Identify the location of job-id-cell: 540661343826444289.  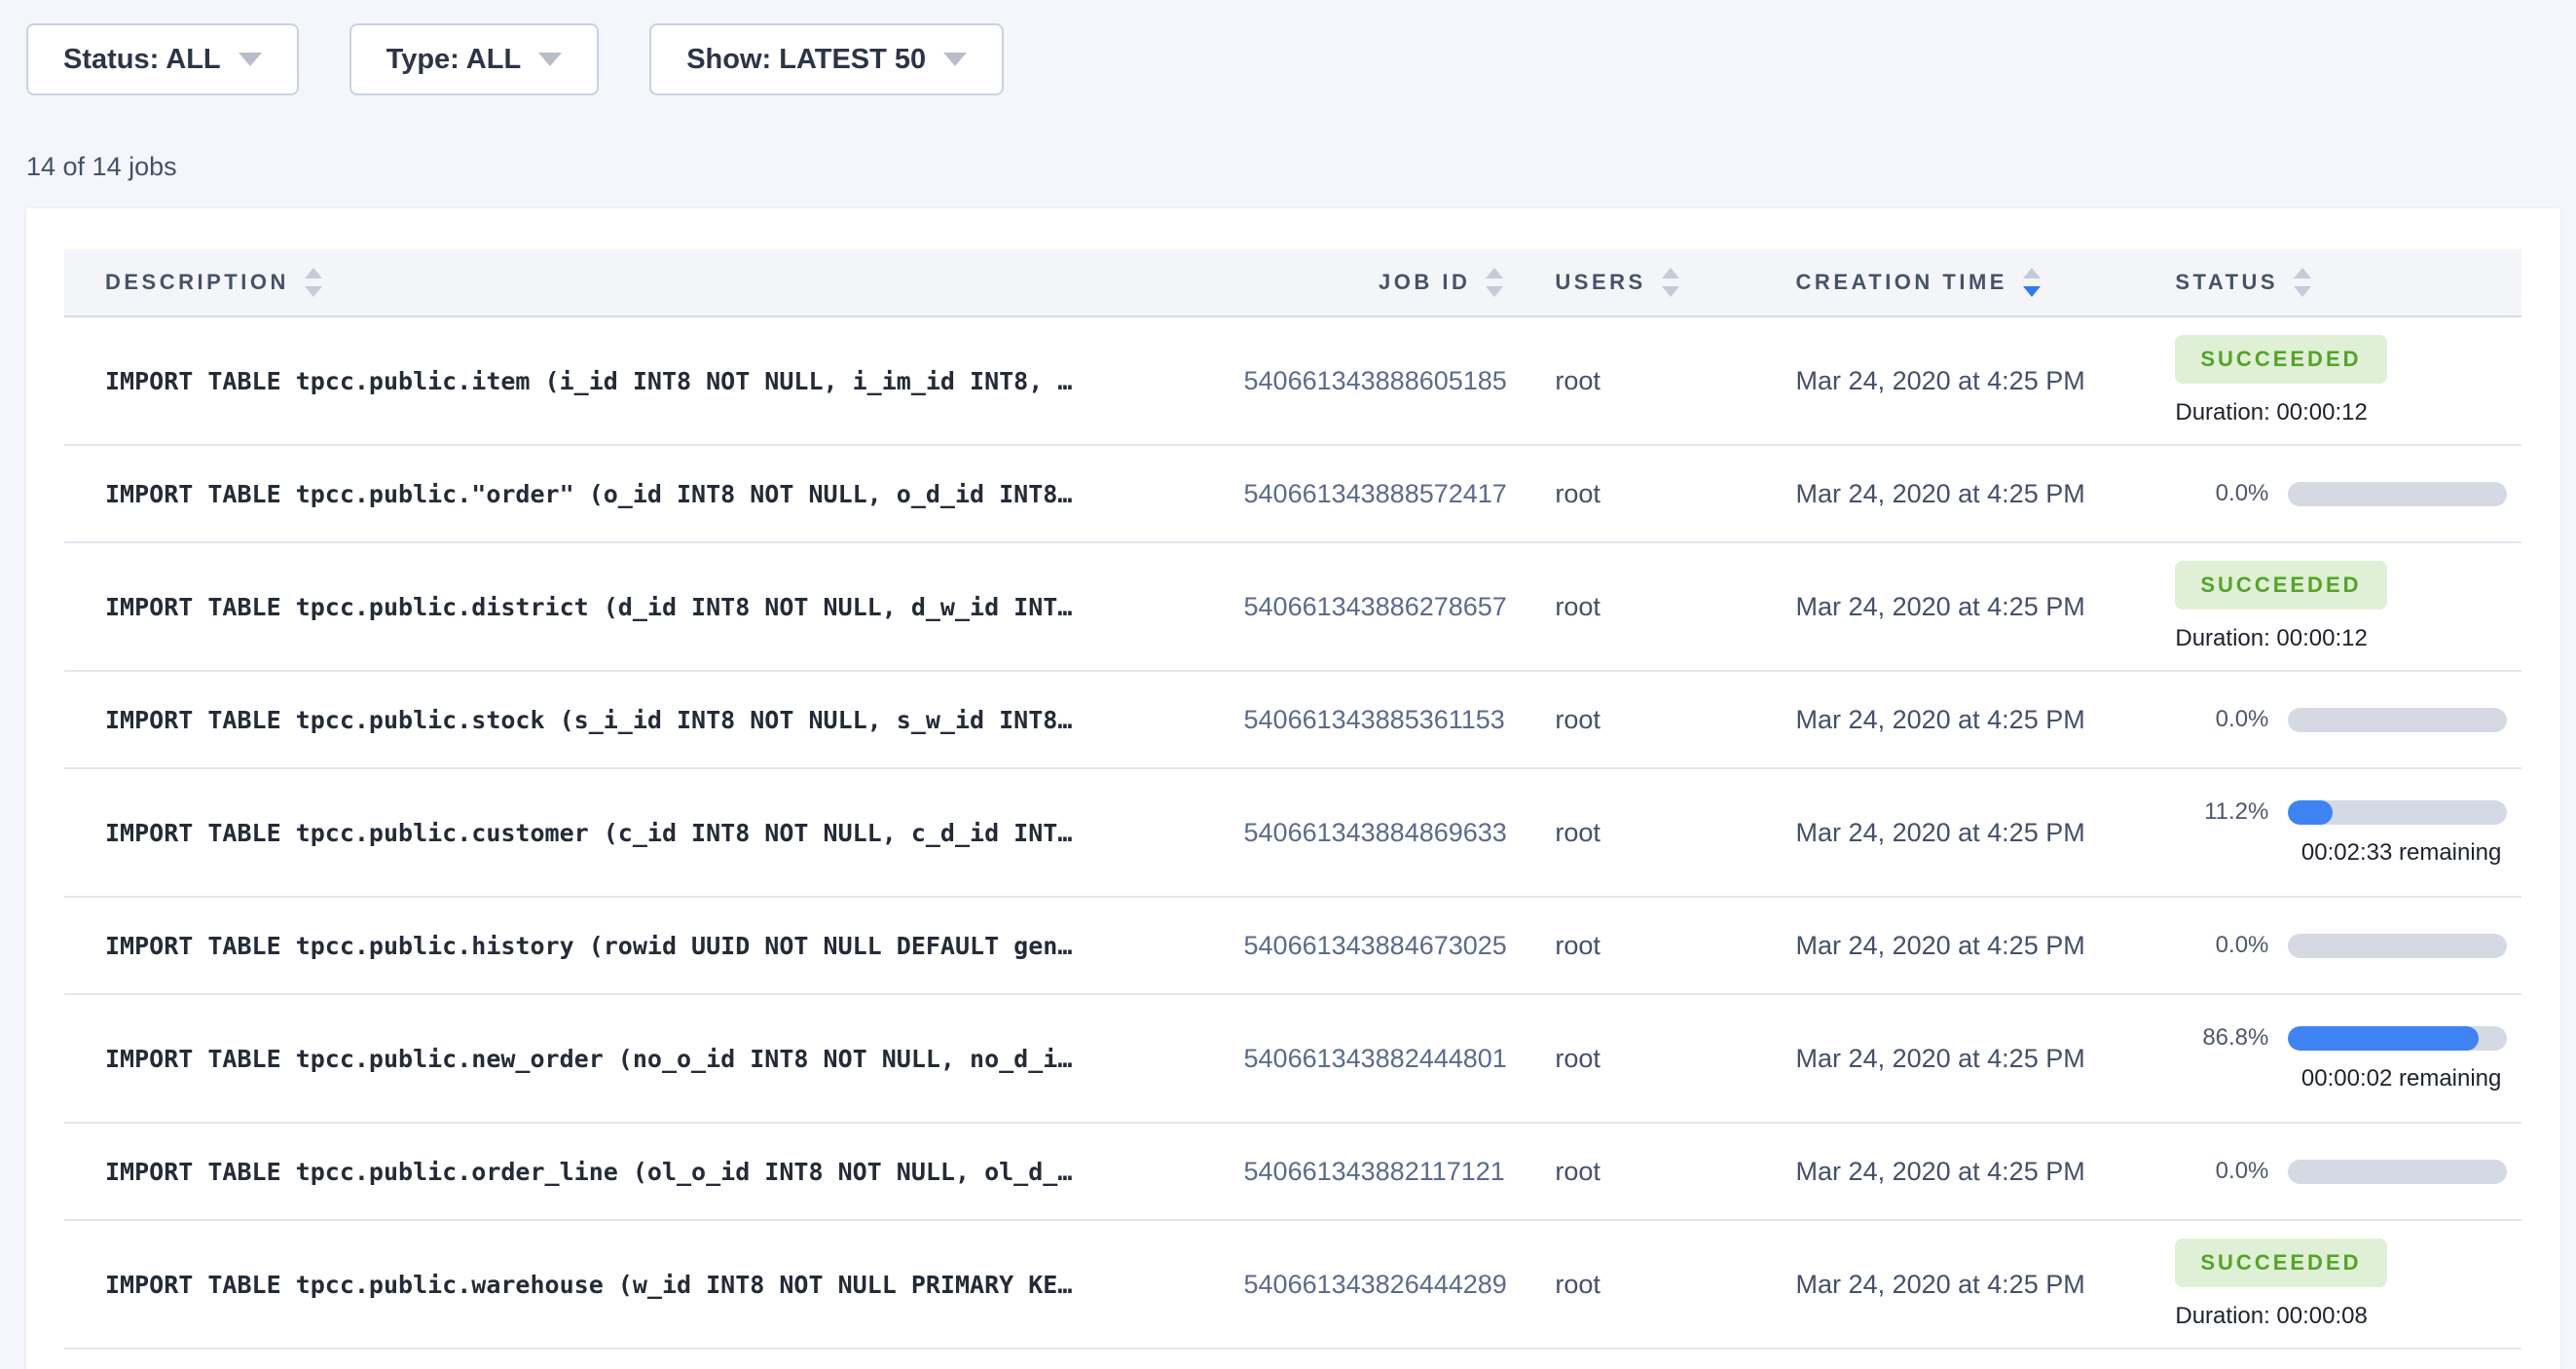
(1391, 1285).